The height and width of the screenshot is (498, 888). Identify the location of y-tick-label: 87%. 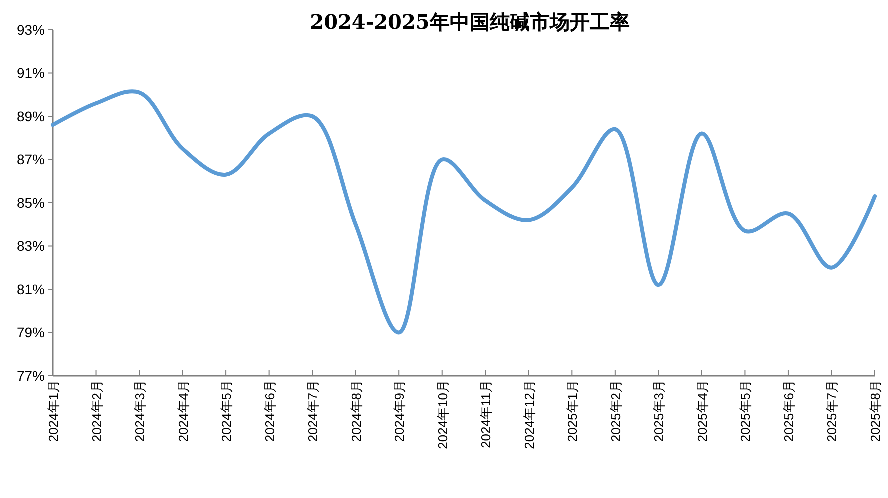
(30, 160).